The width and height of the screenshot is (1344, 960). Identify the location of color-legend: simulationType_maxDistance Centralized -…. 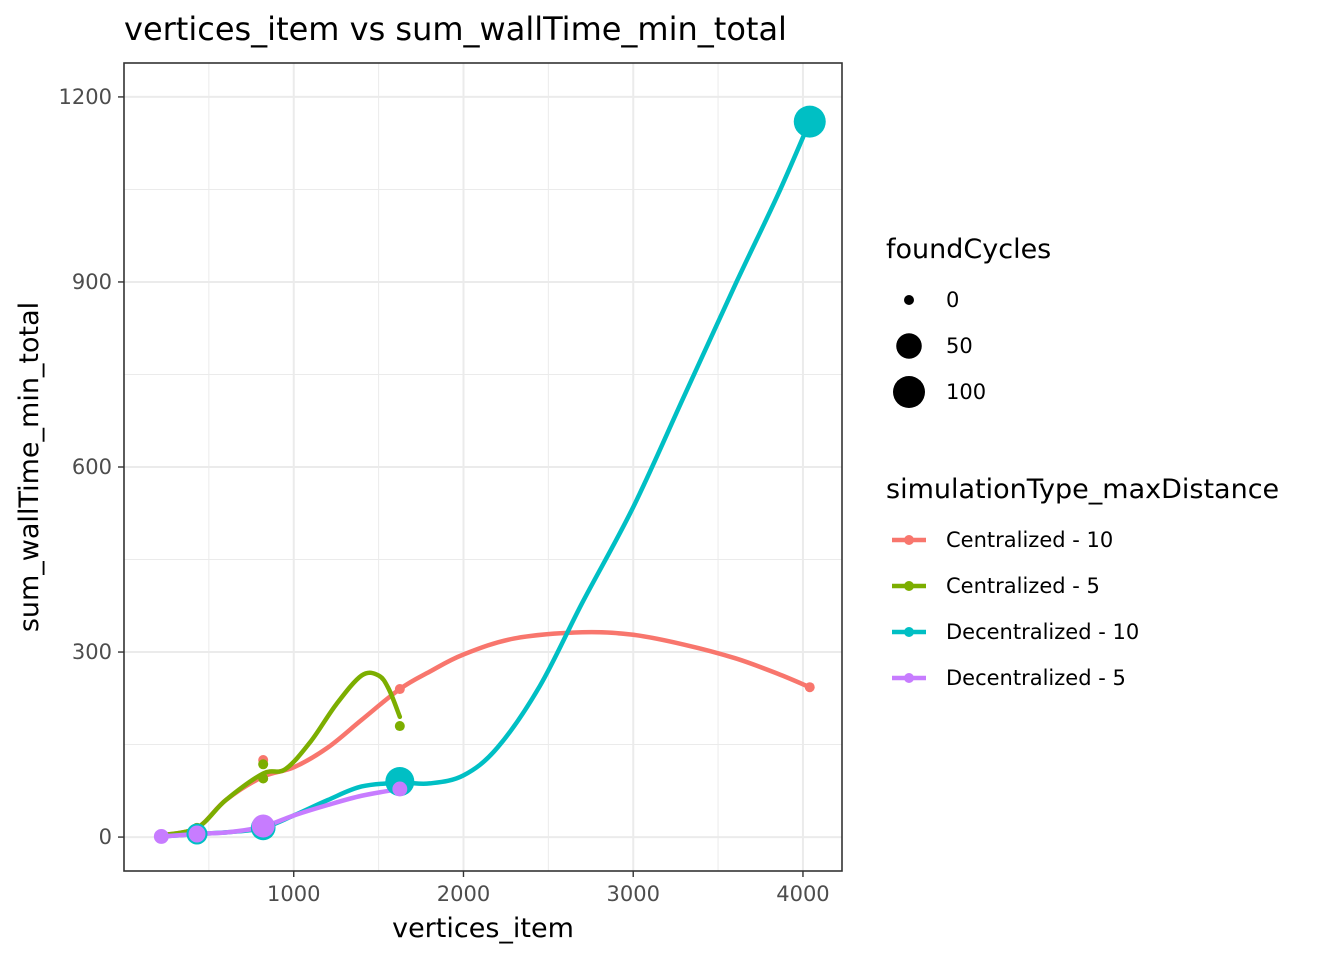
(1082, 582).